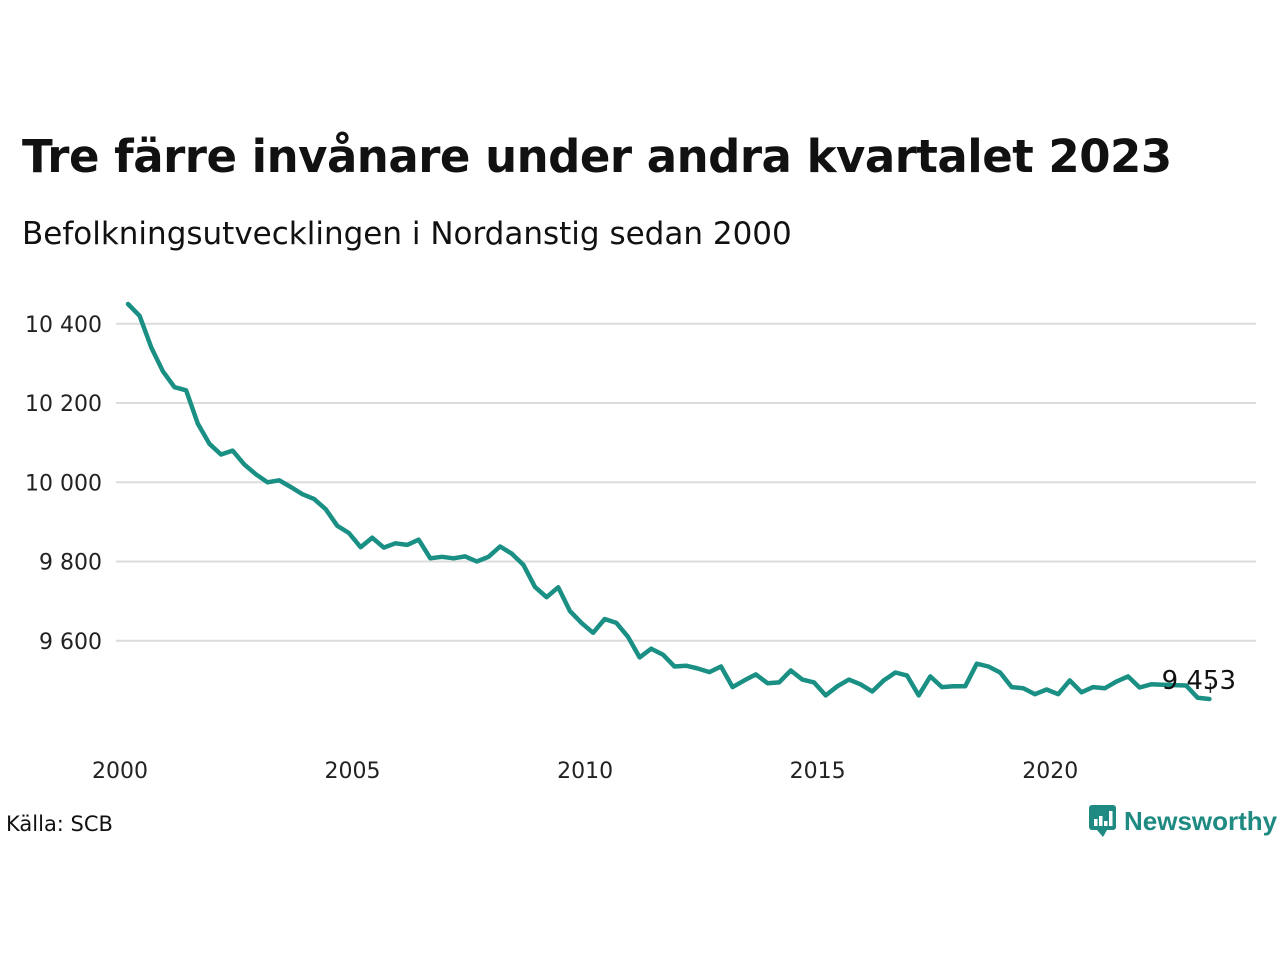  I want to click on brand-logo: Newsworthy, so click(1182, 821).